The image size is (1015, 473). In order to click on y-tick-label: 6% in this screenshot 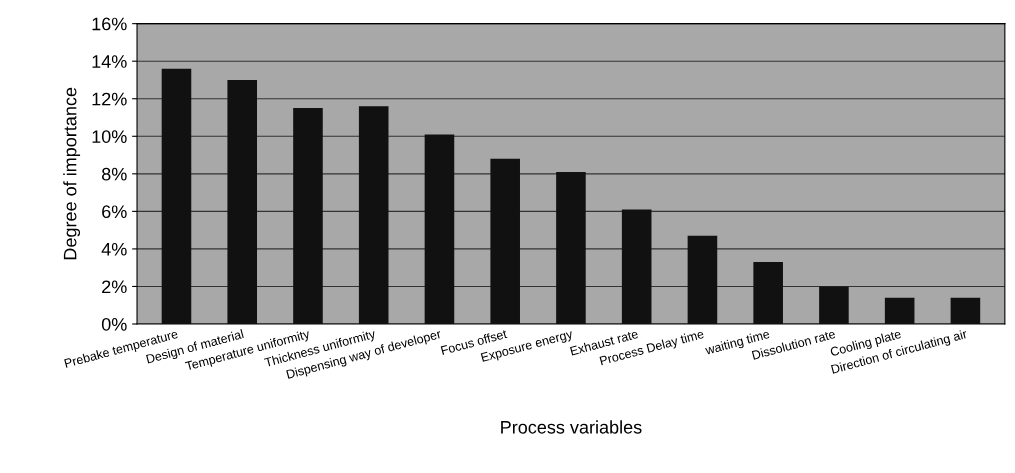, I will do `click(114, 212)`.